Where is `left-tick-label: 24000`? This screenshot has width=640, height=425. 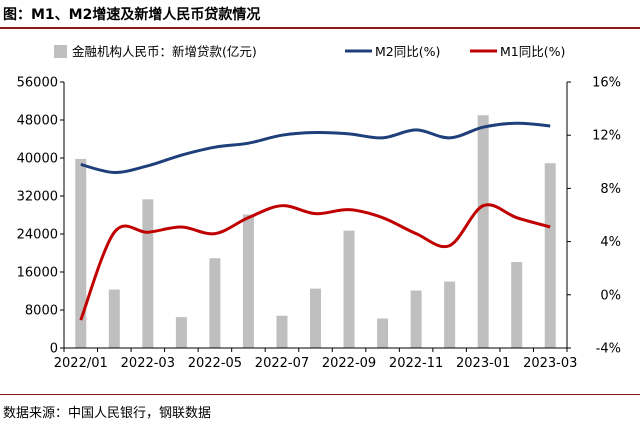 left-tick-label: 24000 is located at coordinates (37, 235).